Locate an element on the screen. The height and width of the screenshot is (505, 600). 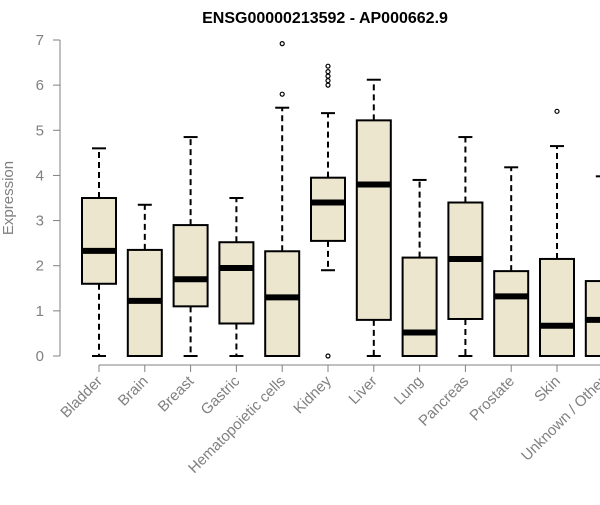
x-tick-label: Liver is located at coordinates (363, 390).